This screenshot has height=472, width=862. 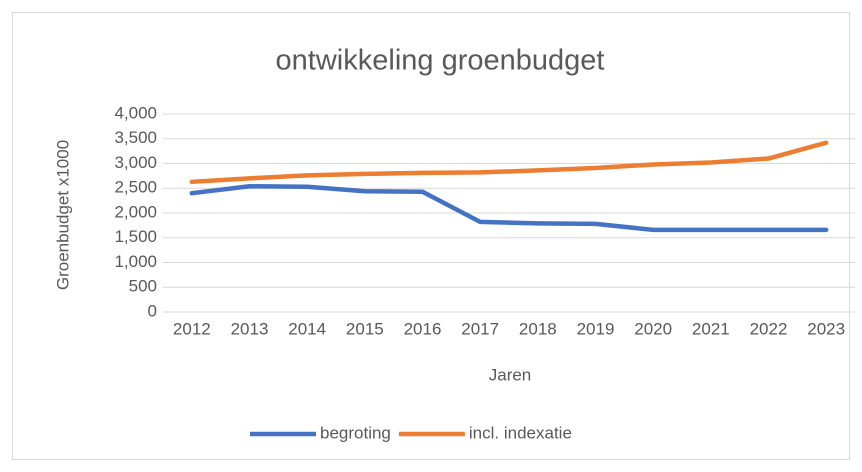 What do you see at coordinates (769, 328) in the screenshot?
I see `x-tick-label: 2022` at bounding box center [769, 328].